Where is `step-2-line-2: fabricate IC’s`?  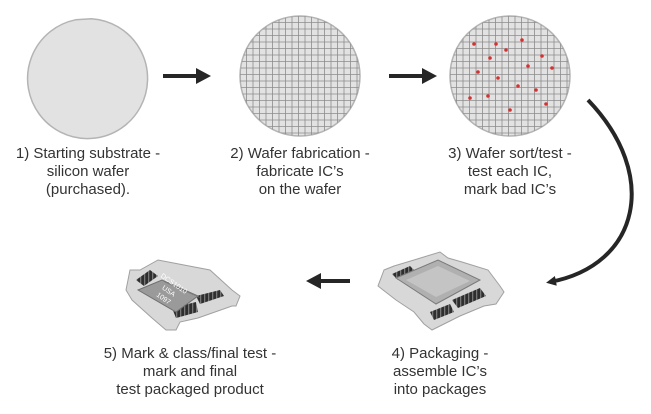 step-2-line-2: fabricate IC’s is located at coordinates (299, 171).